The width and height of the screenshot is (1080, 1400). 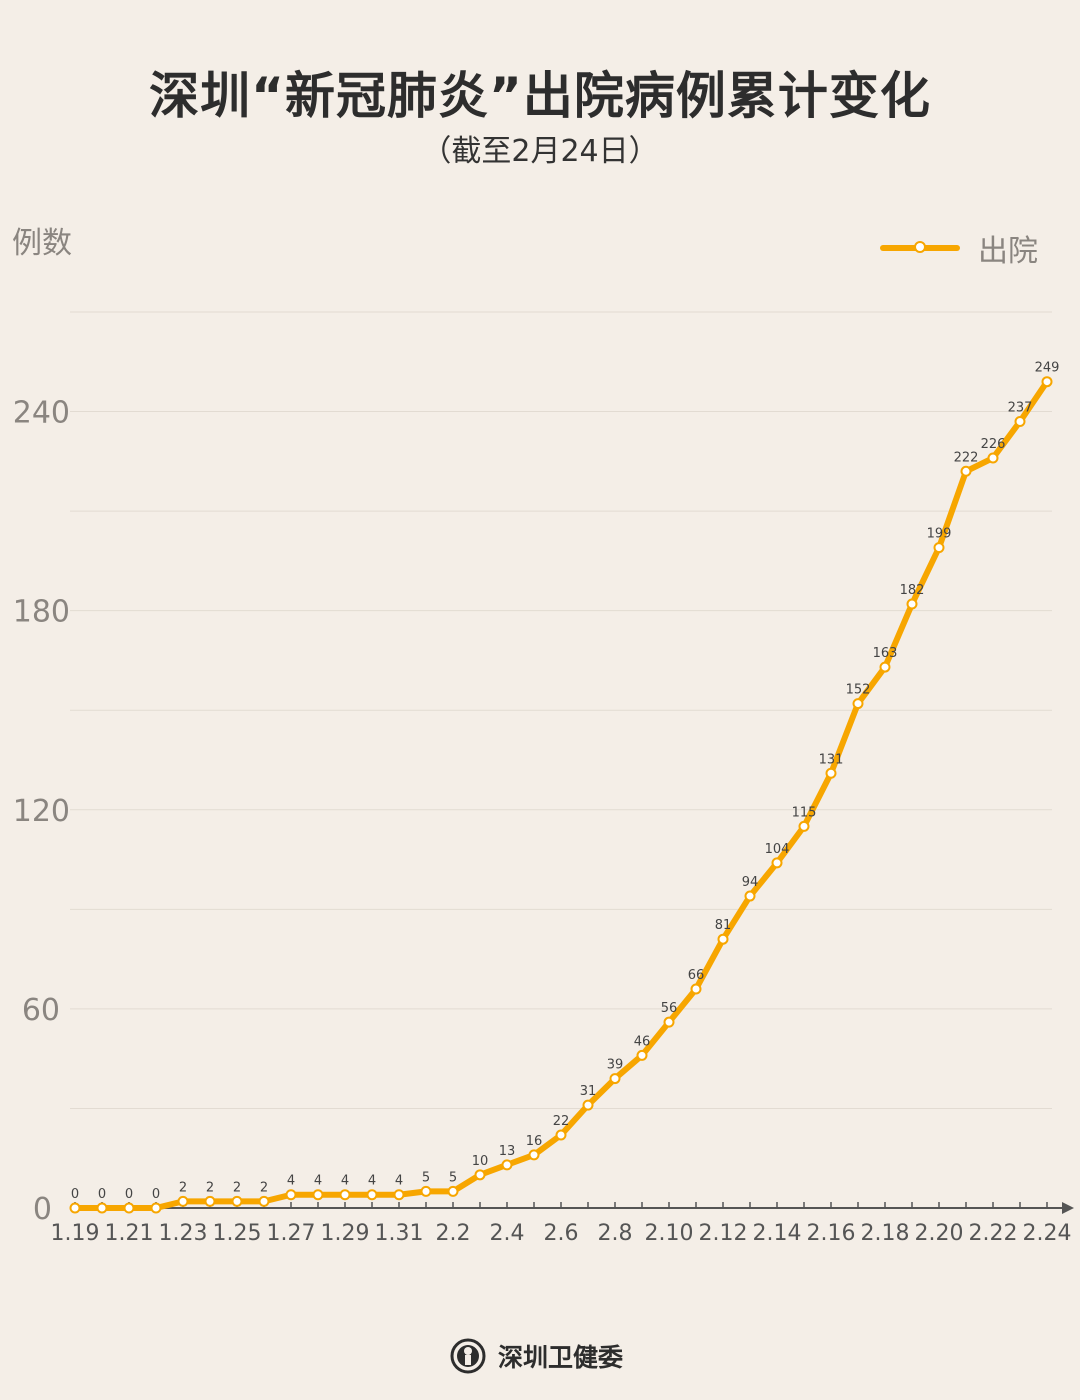 What do you see at coordinates (41, 413) in the screenshot?
I see `y-tick-label: 240` at bounding box center [41, 413].